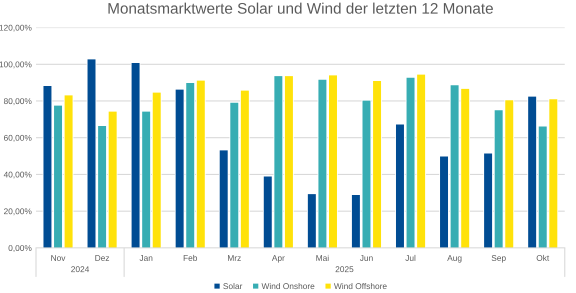  Describe the element at coordinates (234, 258) in the screenshot. I see `x-tick-label: Mrz` at that location.